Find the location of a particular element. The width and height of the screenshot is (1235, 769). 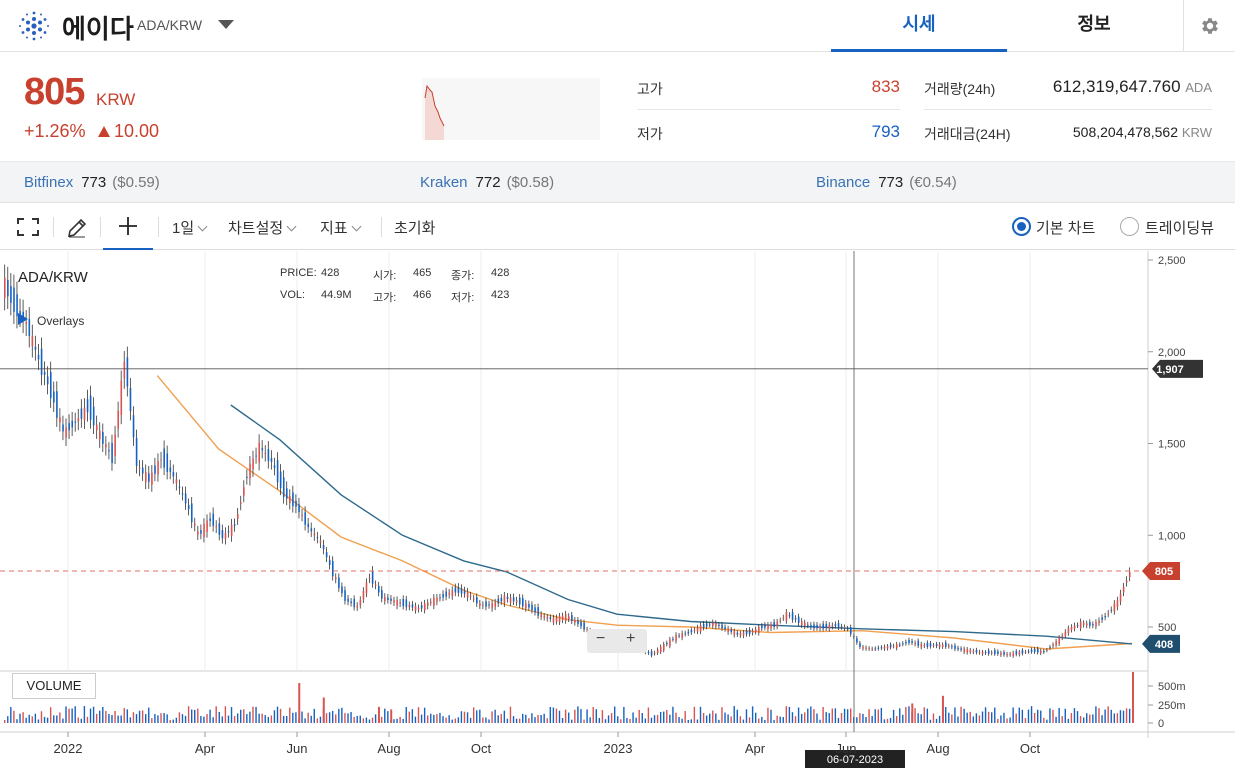

tab-quote: 시세 is located at coordinates (919, 26).